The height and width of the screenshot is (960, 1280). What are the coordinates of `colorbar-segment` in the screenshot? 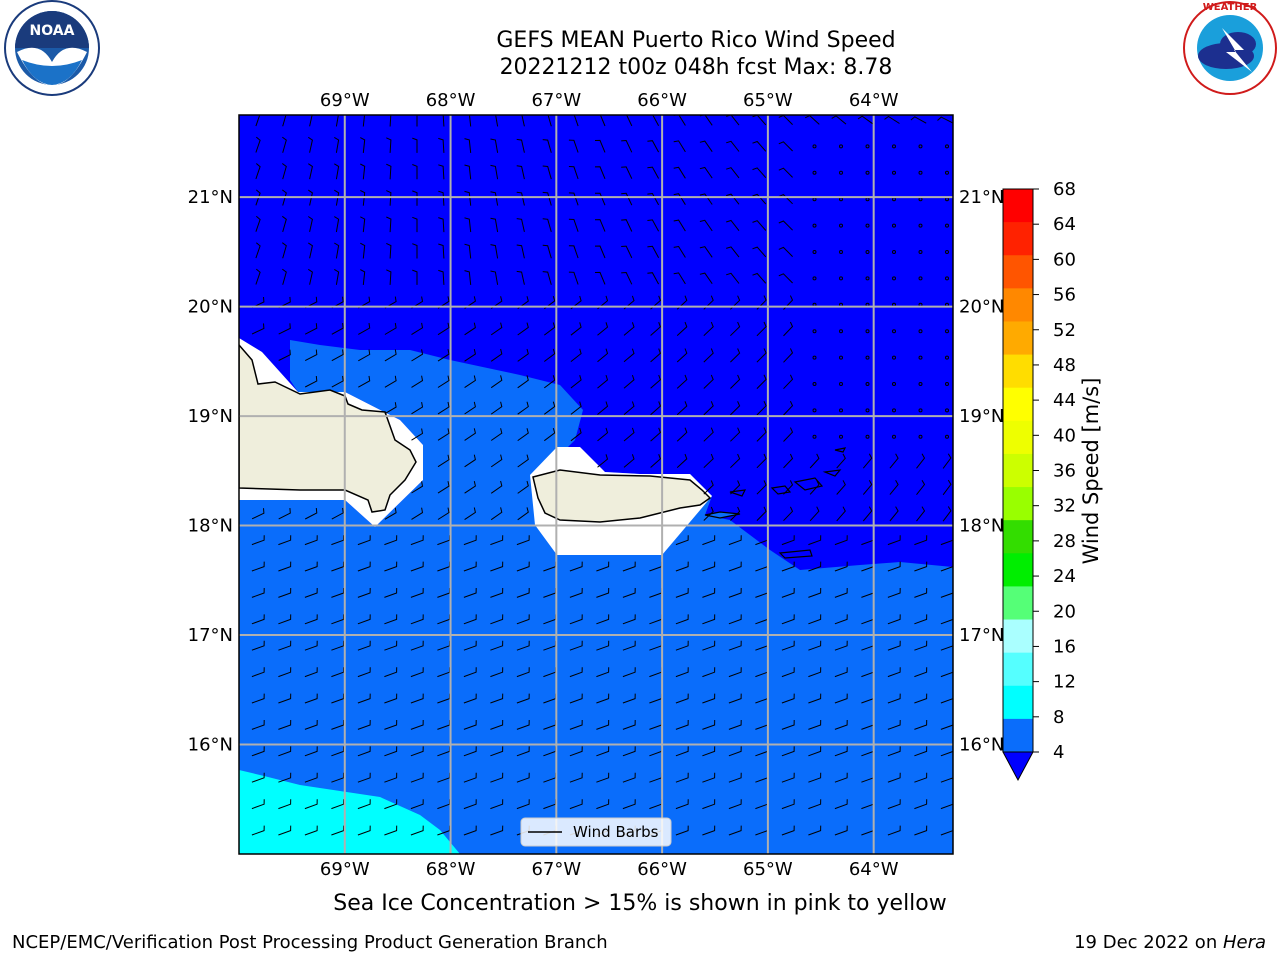 It's located at (1018, 470).